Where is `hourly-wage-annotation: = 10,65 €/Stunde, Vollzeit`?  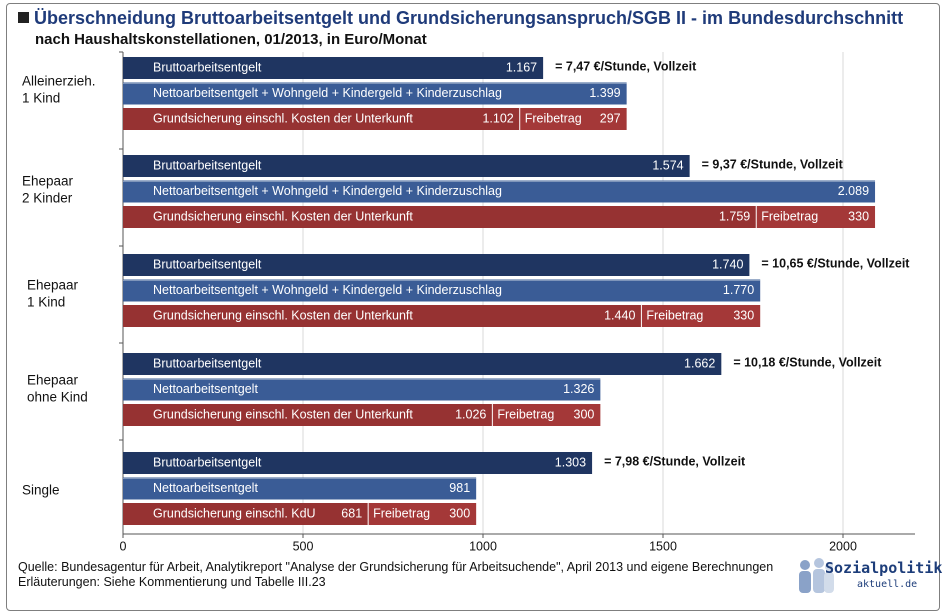
hourly-wage-annotation: = 10,65 €/Stunde, Vollzeit is located at coordinates (835, 263).